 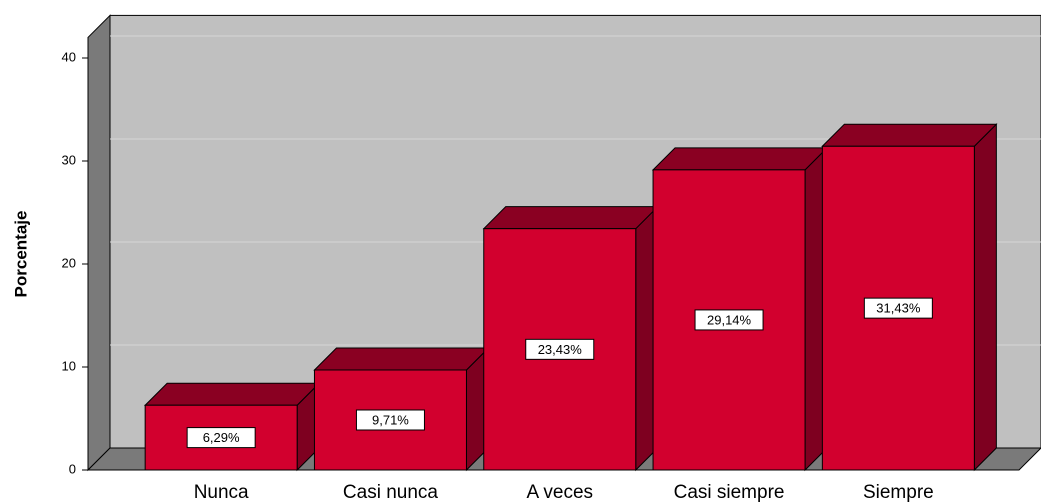 What do you see at coordinates (729, 492) in the screenshot?
I see `x-tick-label: Casi siempre` at bounding box center [729, 492].